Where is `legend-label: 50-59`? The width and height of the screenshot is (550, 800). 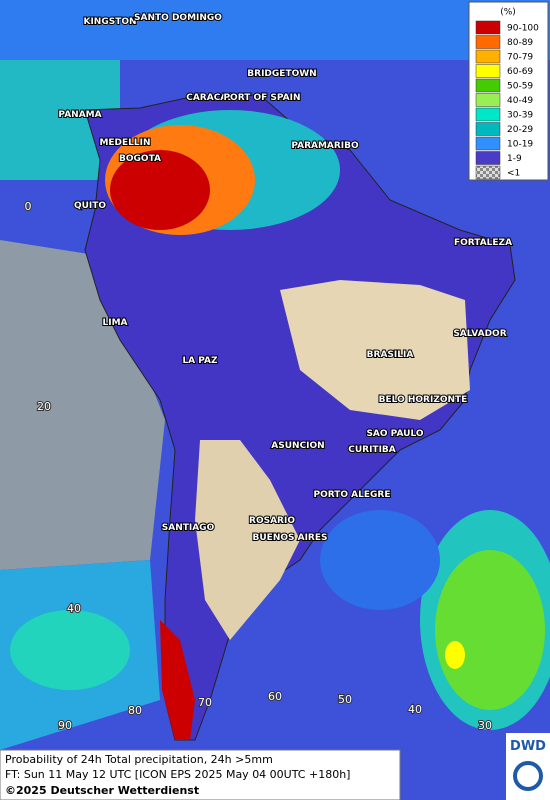 legend-label: 50-59 is located at coordinates (520, 87).